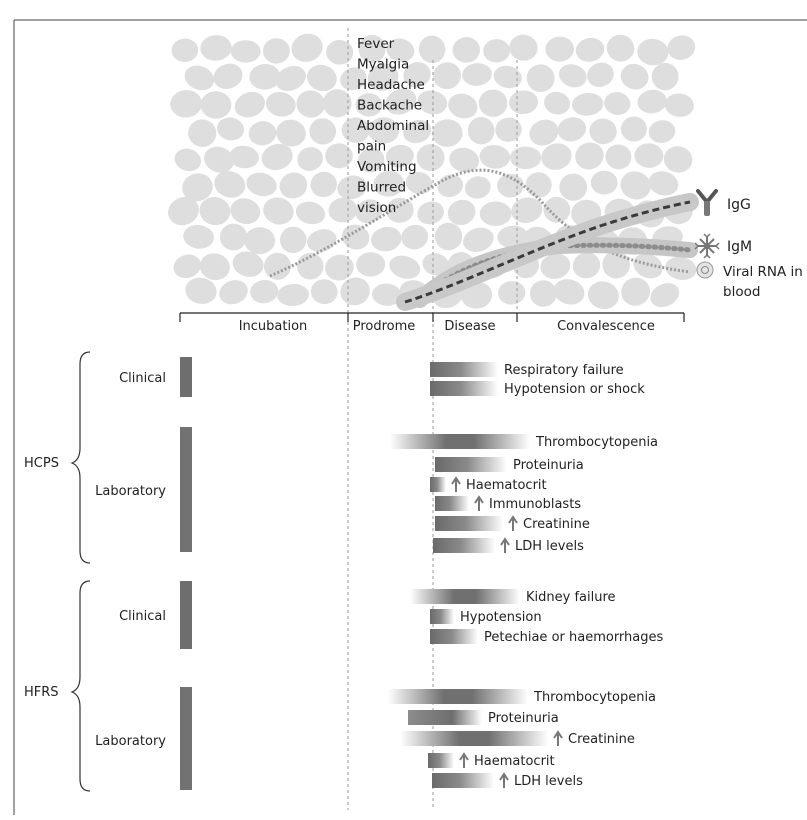 This screenshot has width=807, height=820. I want to click on symptom-label: vision, so click(376, 208).